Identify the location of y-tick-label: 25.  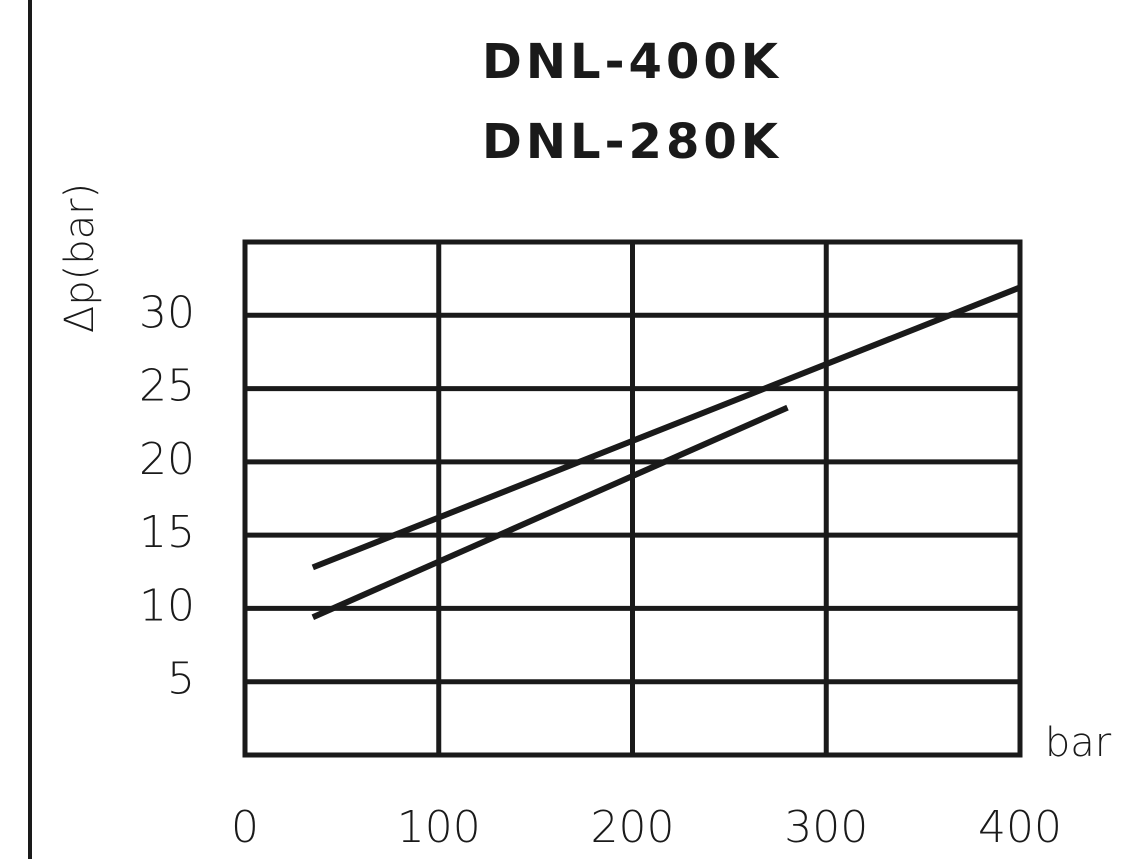
(167, 386).